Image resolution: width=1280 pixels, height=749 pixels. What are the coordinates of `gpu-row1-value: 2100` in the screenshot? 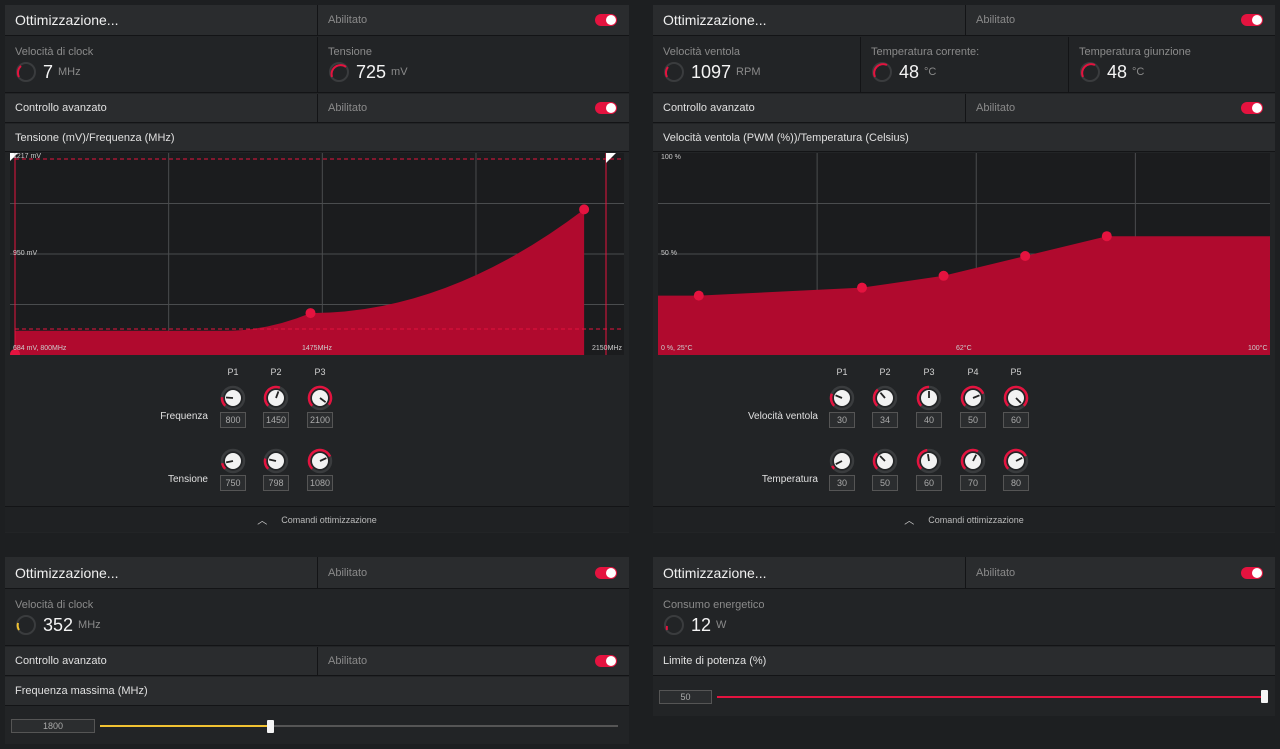 It's located at (320, 420).